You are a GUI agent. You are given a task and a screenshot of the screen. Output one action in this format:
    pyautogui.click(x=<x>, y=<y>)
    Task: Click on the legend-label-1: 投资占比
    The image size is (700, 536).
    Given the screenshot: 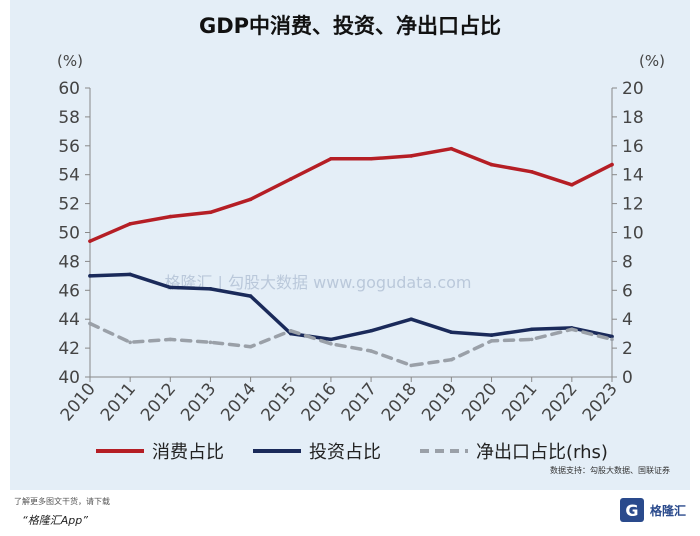 What is the action you would take?
    pyautogui.click(x=345, y=452)
    